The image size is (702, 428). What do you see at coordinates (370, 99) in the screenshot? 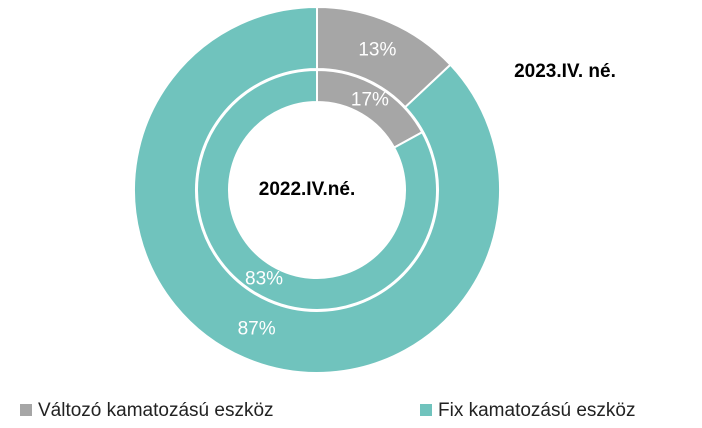
I see `data-label: 17%` at bounding box center [370, 99].